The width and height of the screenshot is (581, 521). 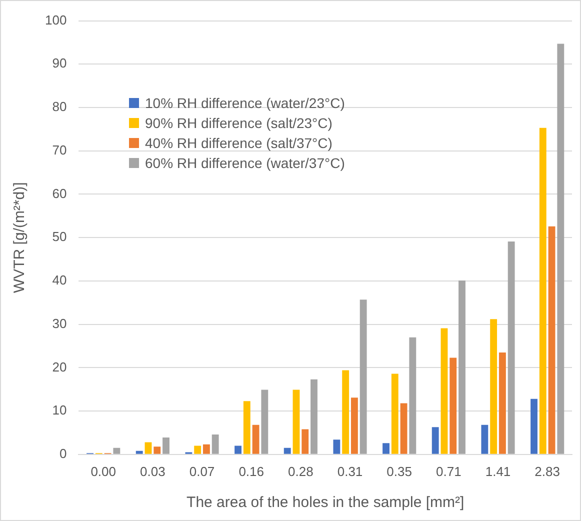 I want to click on y-tick-label: 90, so click(x=59, y=63).